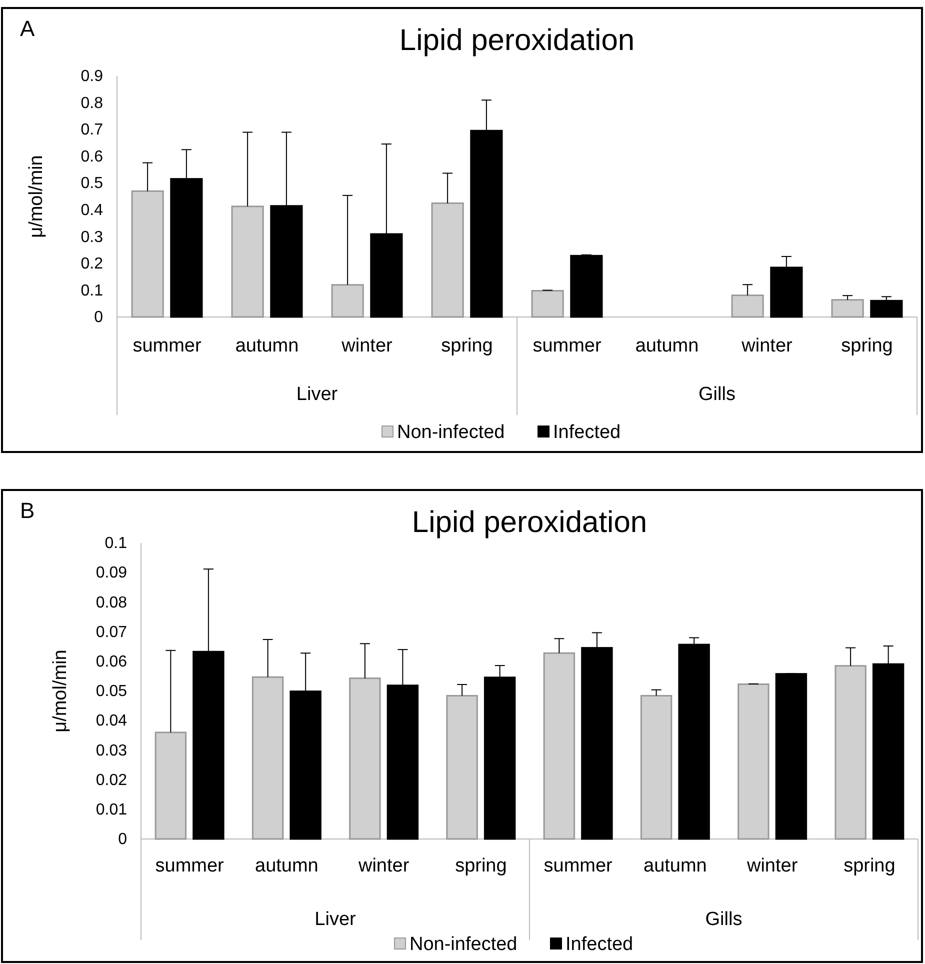 This screenshot has height=964, width=925. What do you see at coordinates (112, 780) in the screenshot?
I see `y-tick-label: 0.02` at bounding box center [112, 780].